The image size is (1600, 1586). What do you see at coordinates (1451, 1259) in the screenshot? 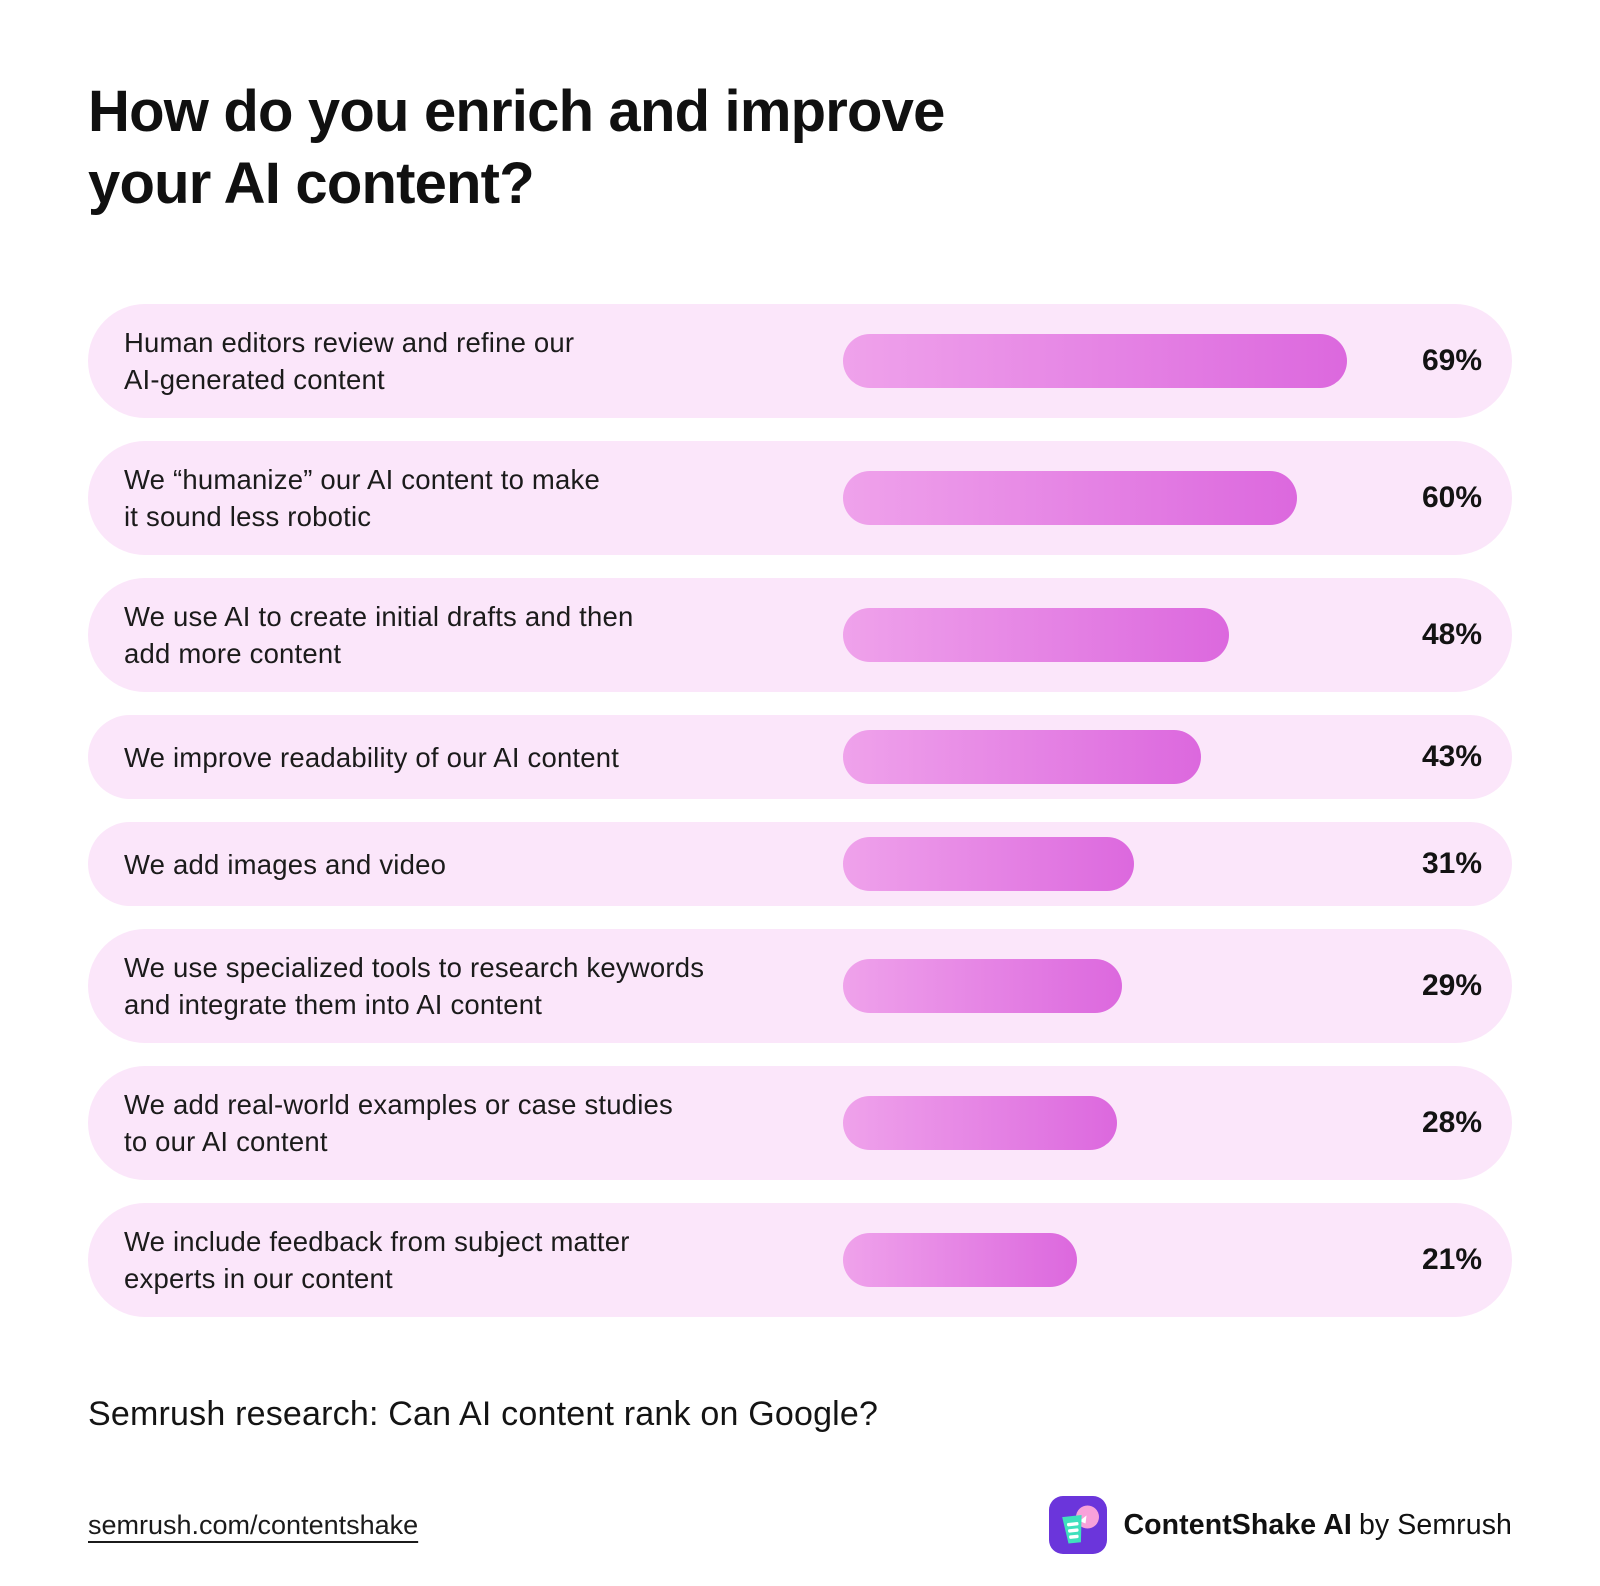
I see `row-value: 21%` at bounding box center [1451, 1259].